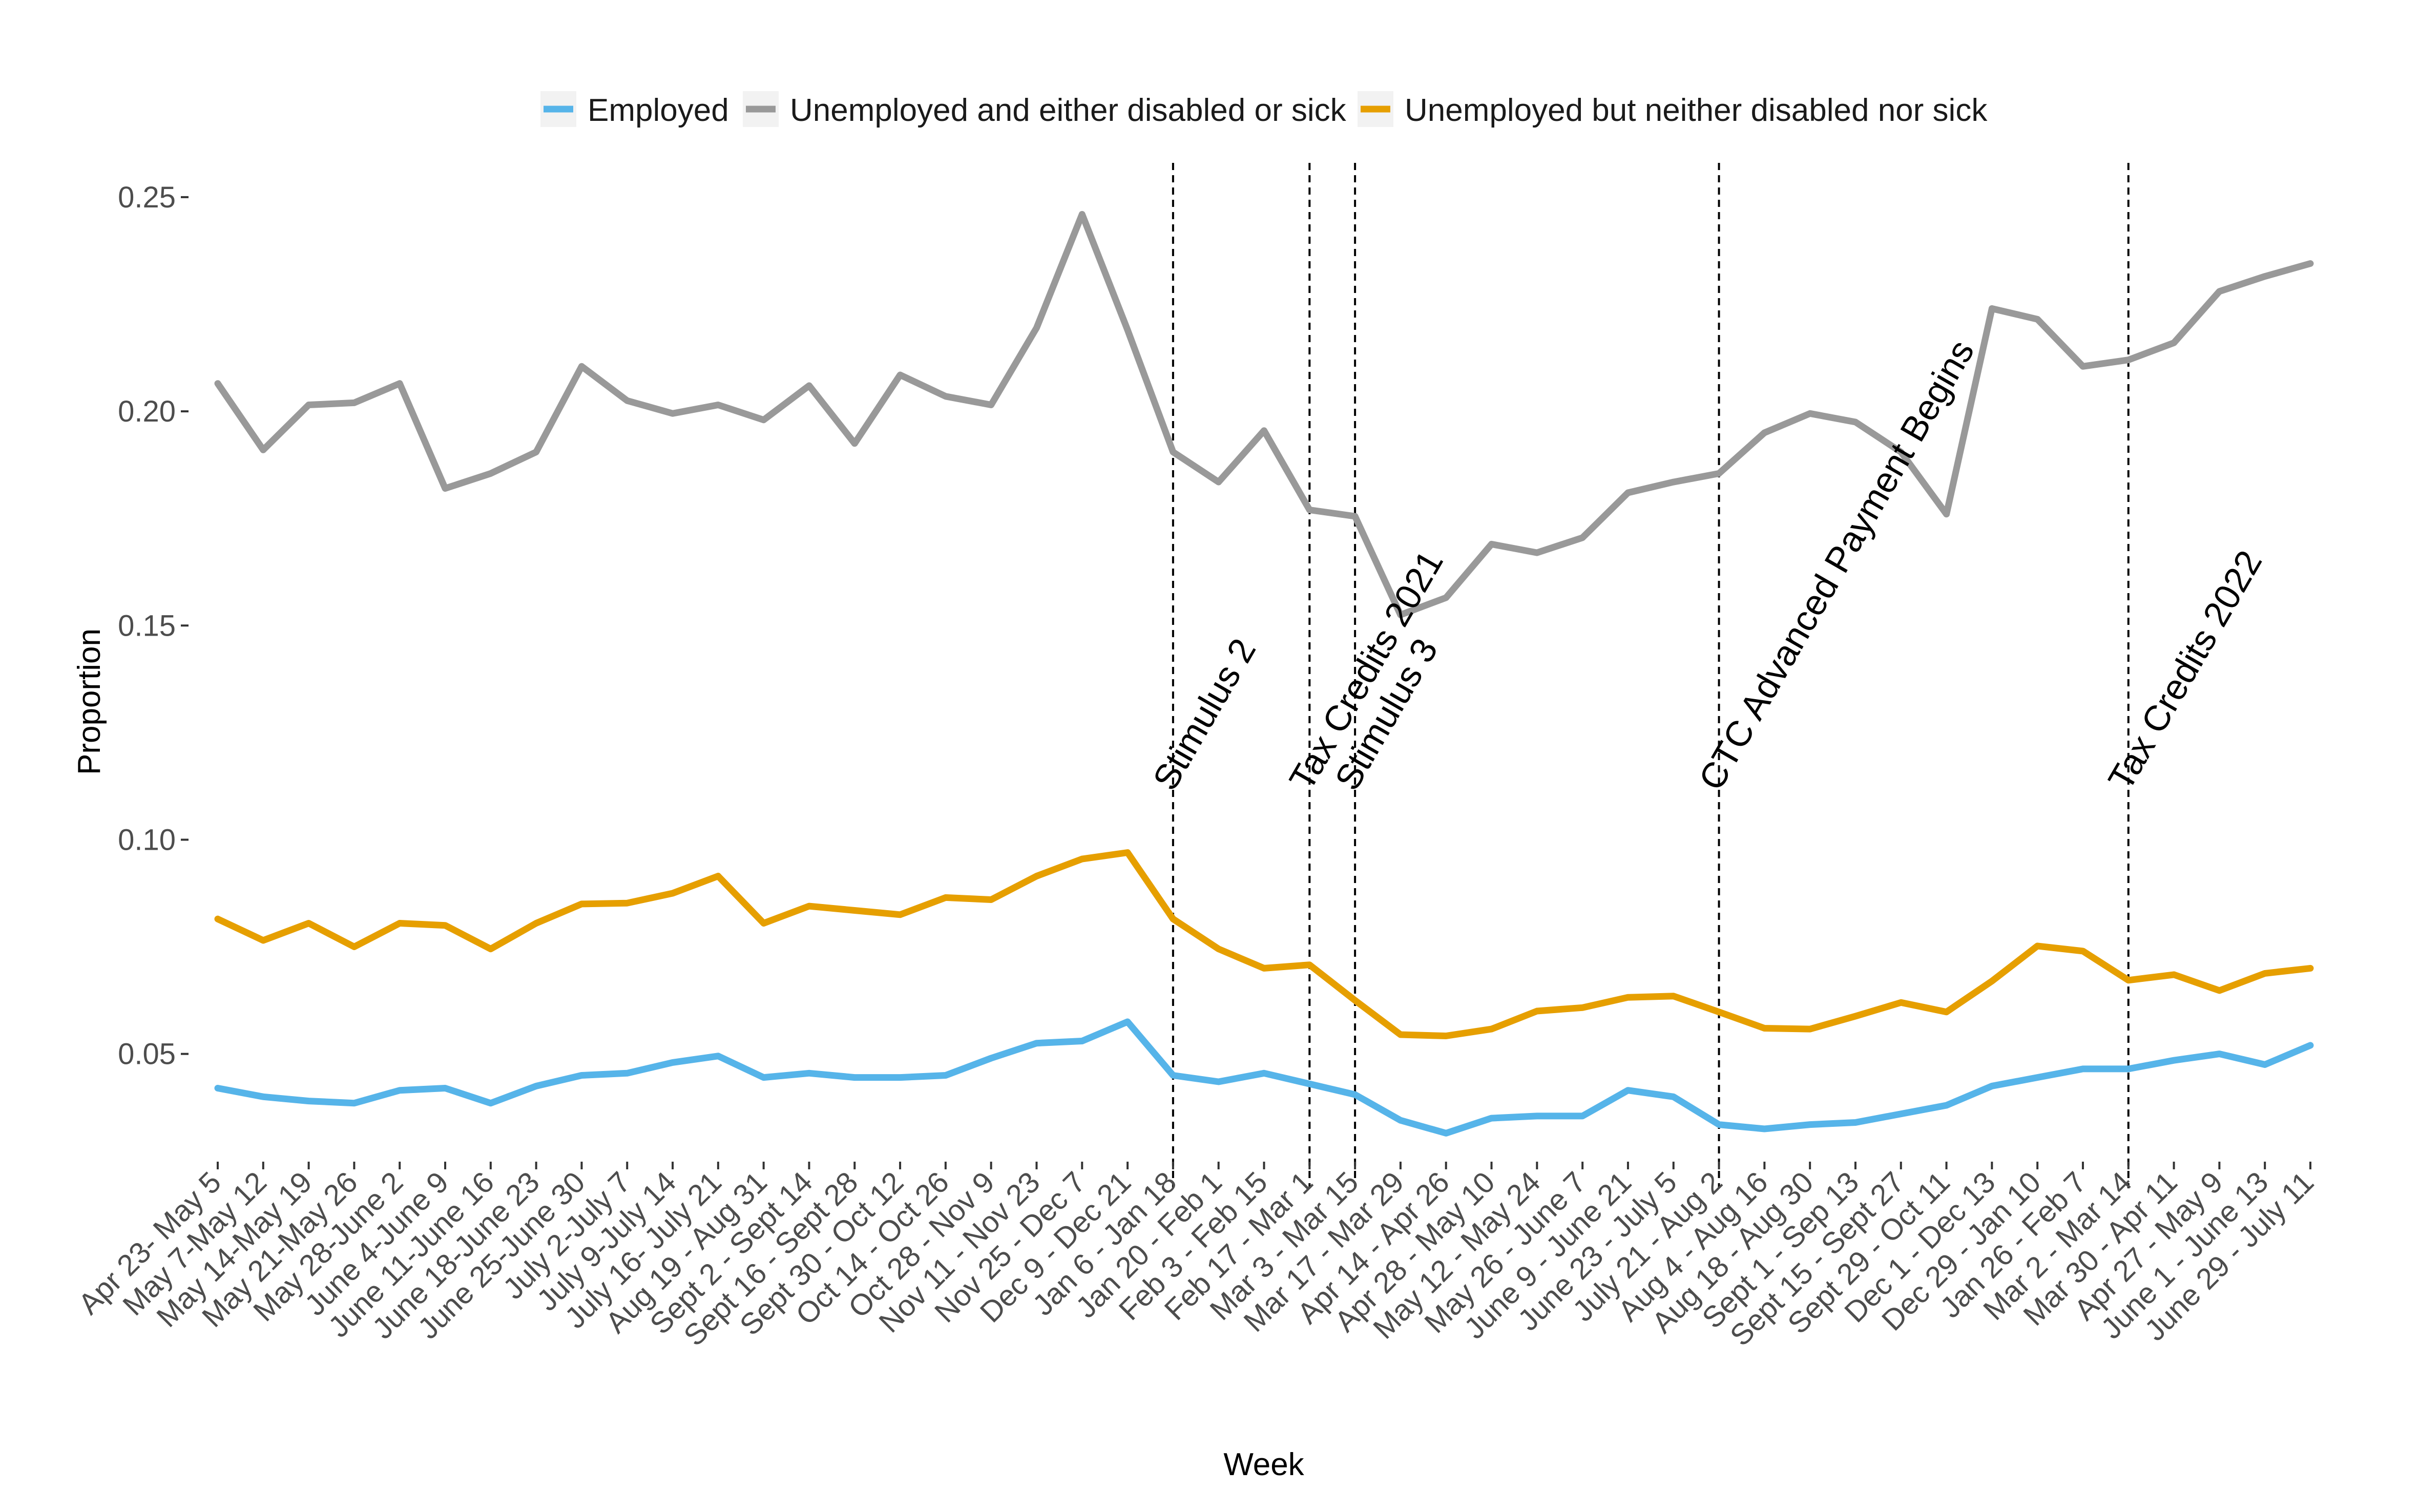 This screenshot has height=1512, width=2420. Describe the element at coordinates (147, 411) in the screenshot. I see `y-tick-label: 0.20` at that location.